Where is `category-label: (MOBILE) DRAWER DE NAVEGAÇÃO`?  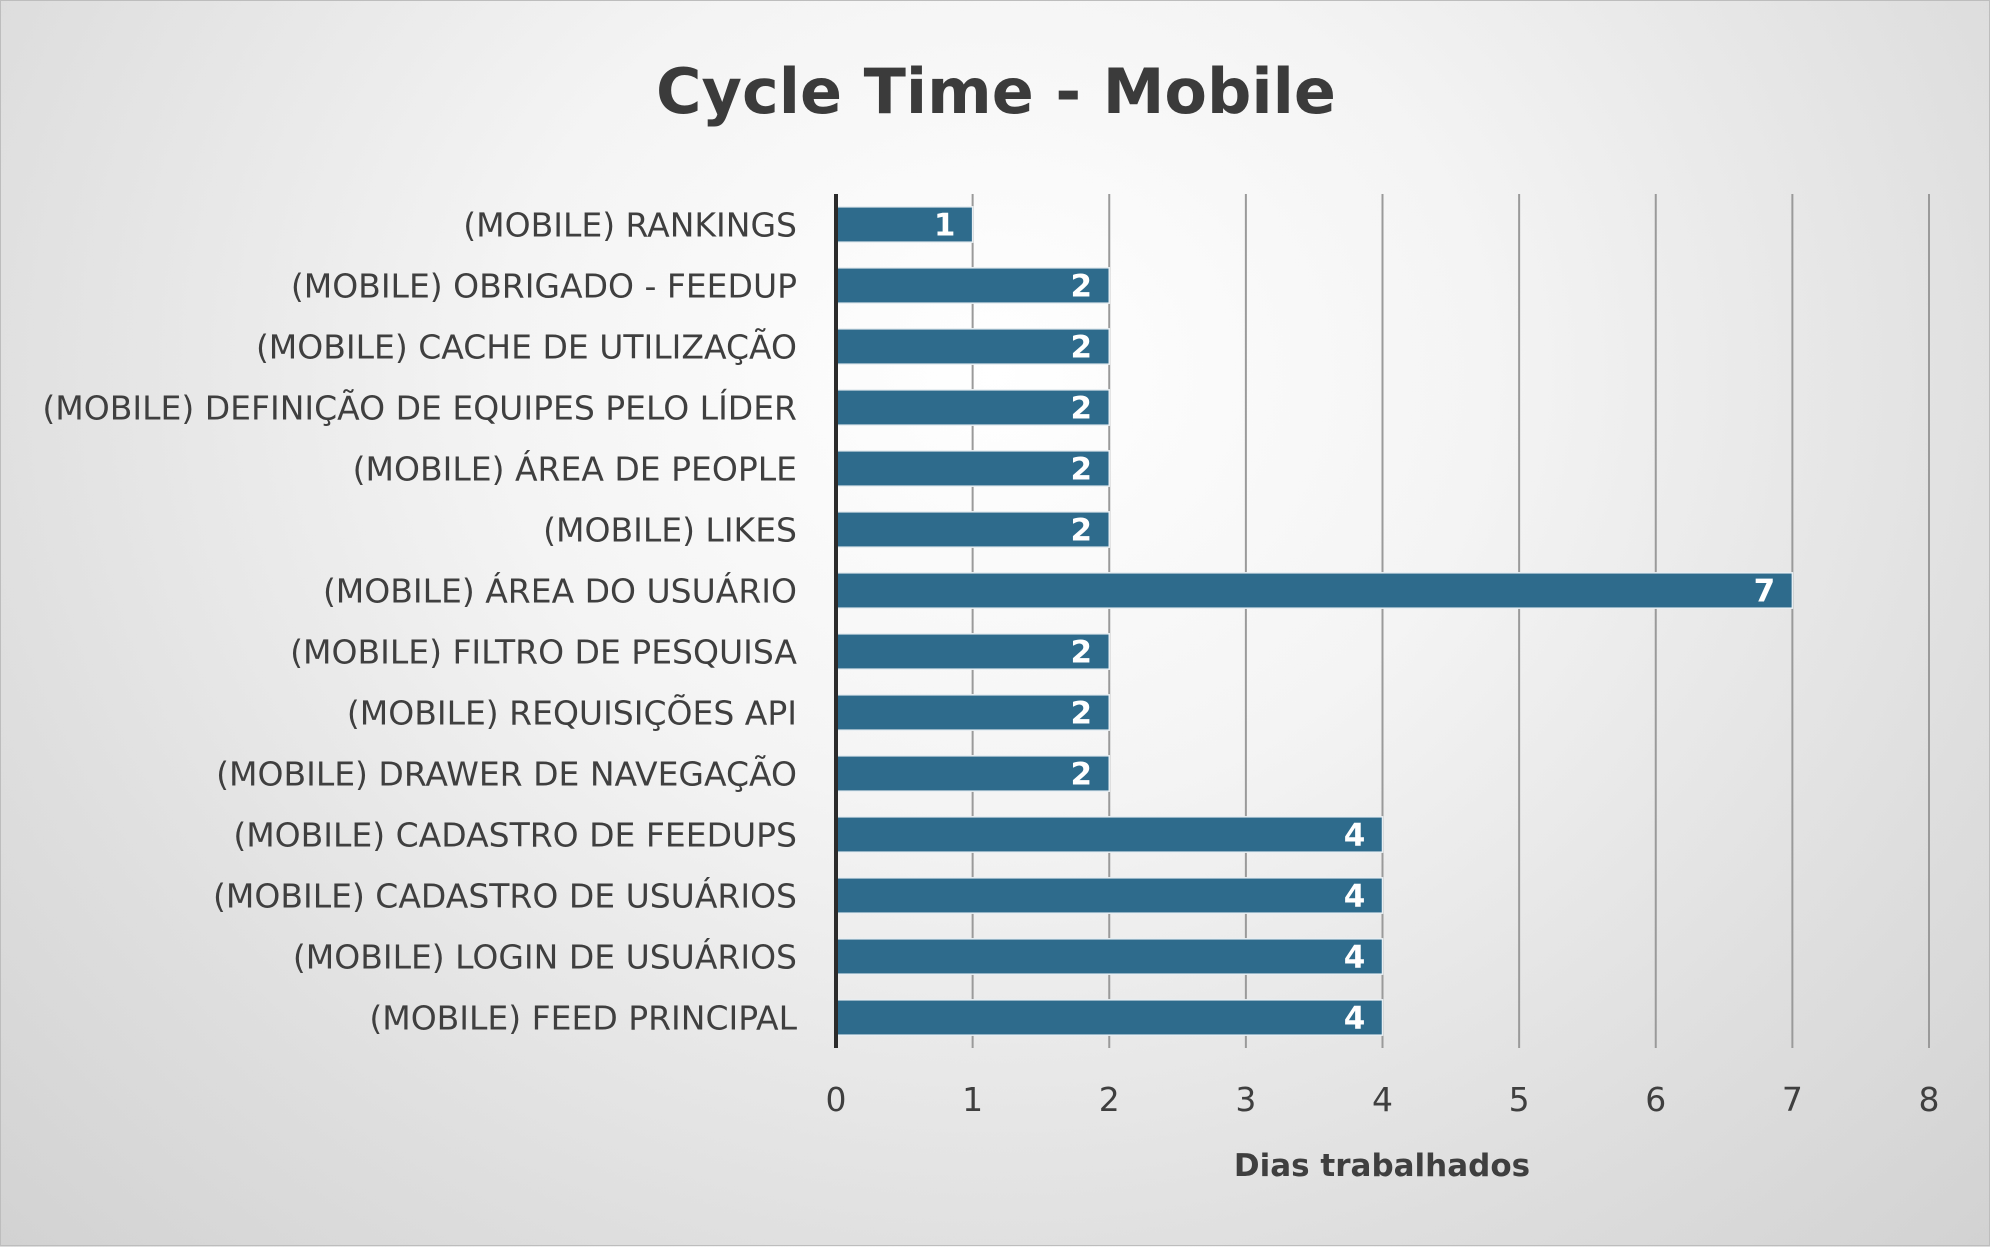 category-label: (MOBILE) DRAWER DE NAVEGAÇÃO is located at coordinates (506, 774).